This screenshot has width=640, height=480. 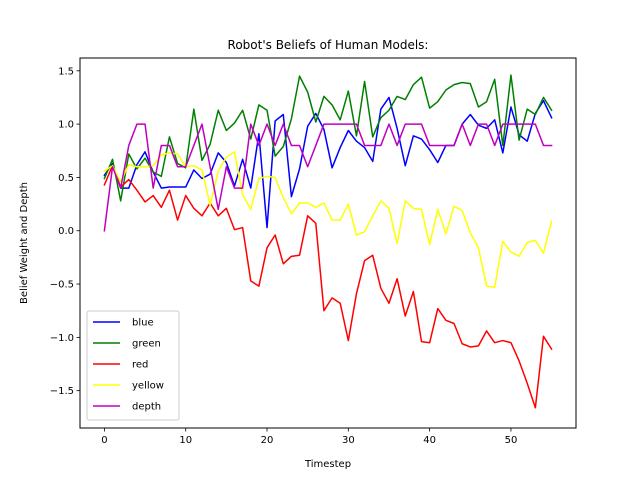 I want to click on legend-label-blue: blue, so click(x=143, y=323).